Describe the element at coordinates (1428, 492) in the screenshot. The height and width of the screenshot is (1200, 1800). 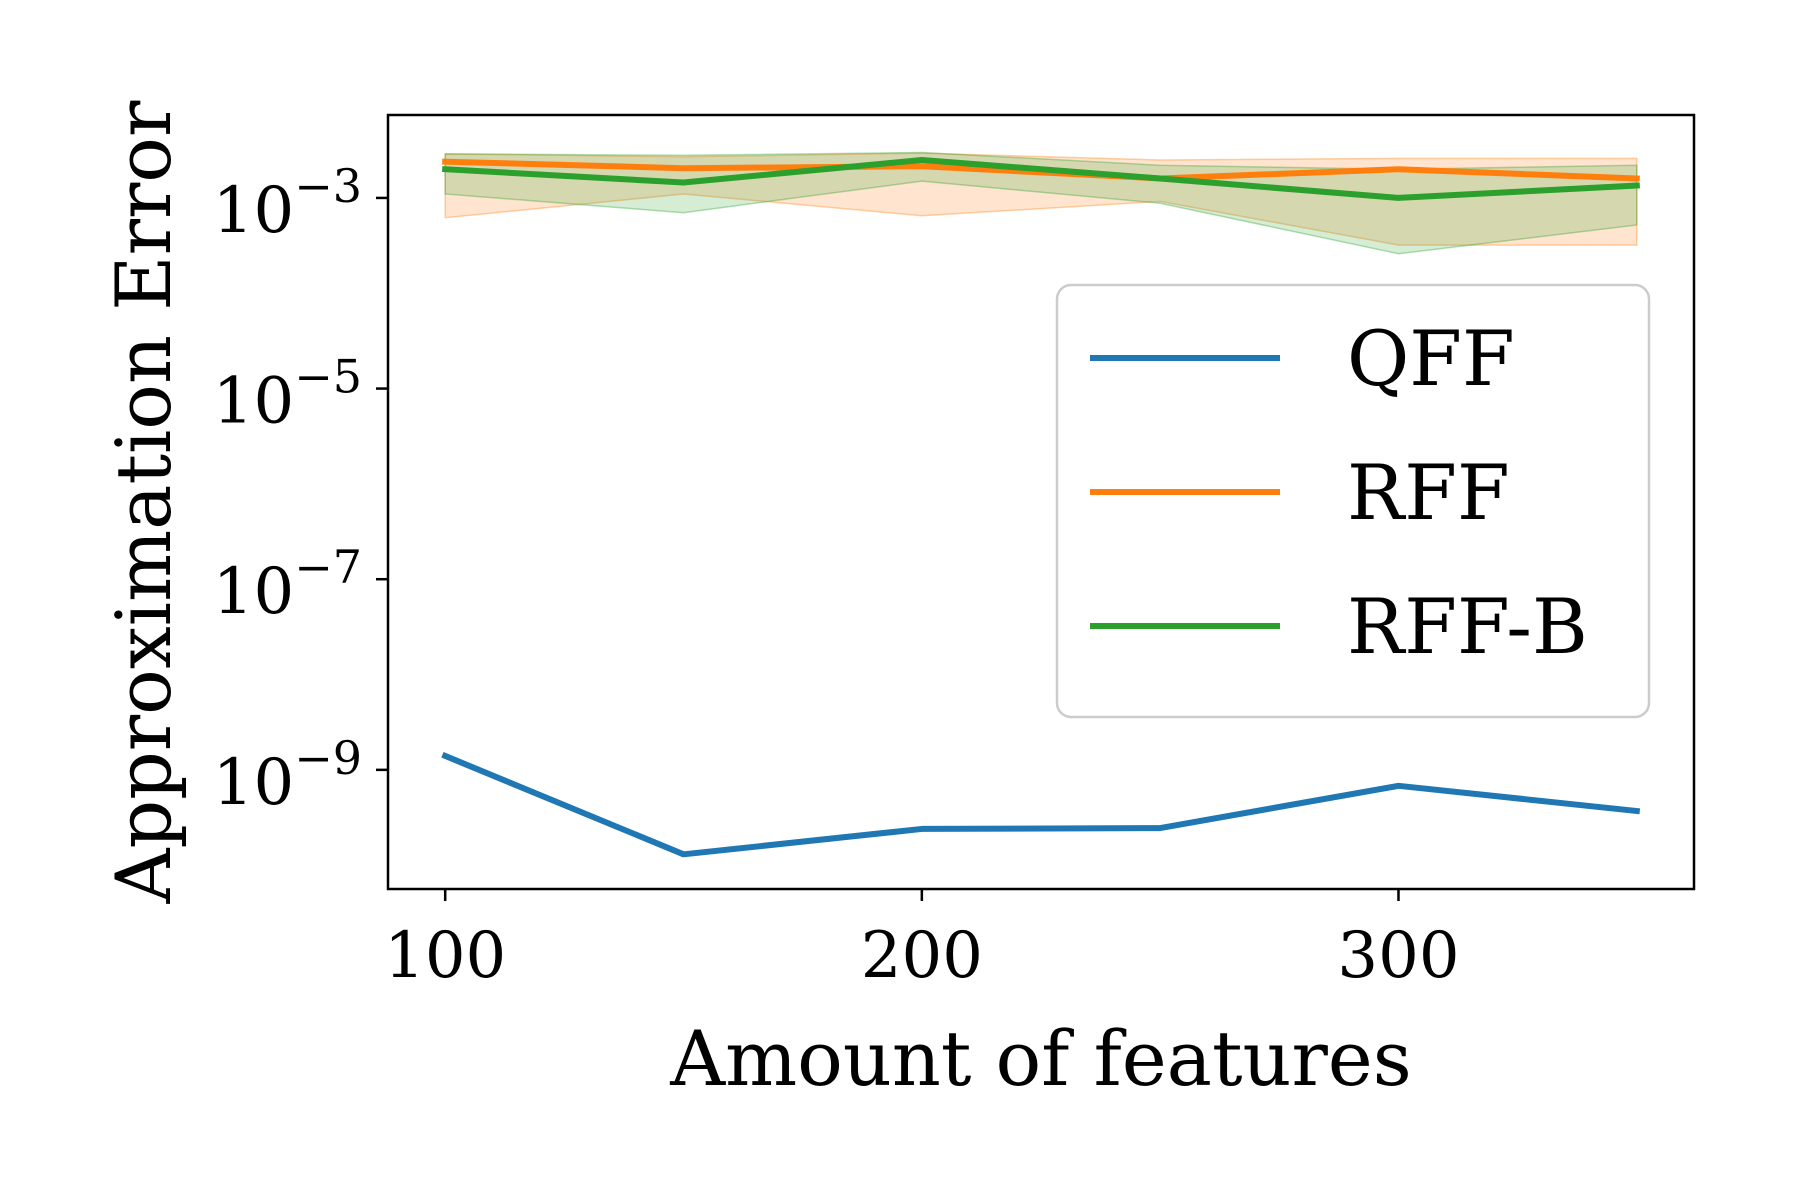
I see `legend-label-rff: RFF` at that location.